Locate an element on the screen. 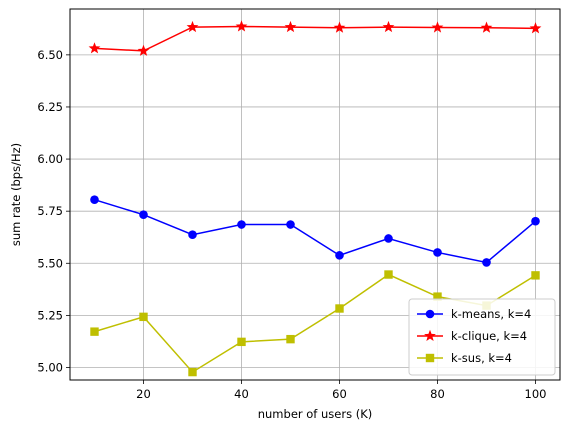 The width and height of the screenshot is (576, 432). legend-label: k-clique, k=4 is located at coordinates (489, 336).